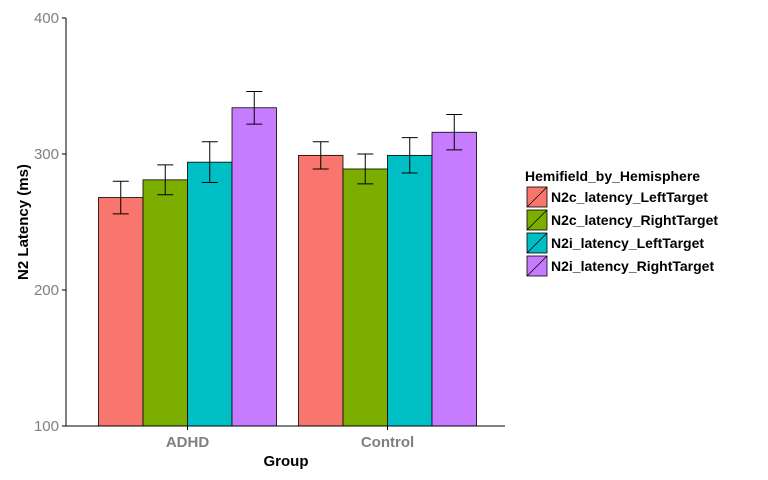  What do you see at coordinates (23, 222) in the screenshot?
I see `y-axis-title: N2 Latency (ms)` at bounding box center [23, 222].